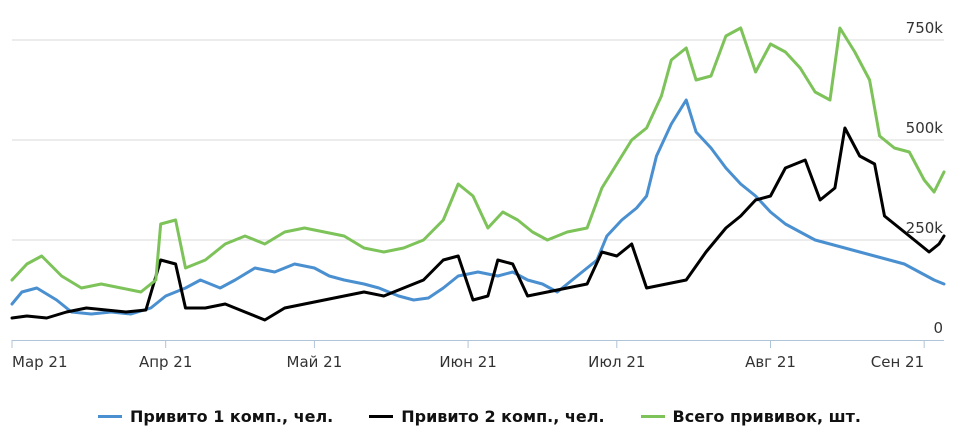 The width and height of the screenshot is (959, 432). Describe the element at coordinates (165, 362) in the screenshot. I see `x-tick-label: Апр 21` at that location.